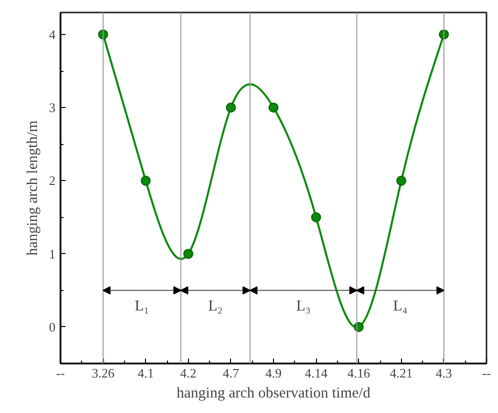  What do you see at coordinates (273, 373) in the screenshot?
I see `x-tick-label: 4.9` at bounding box center [273, 373].